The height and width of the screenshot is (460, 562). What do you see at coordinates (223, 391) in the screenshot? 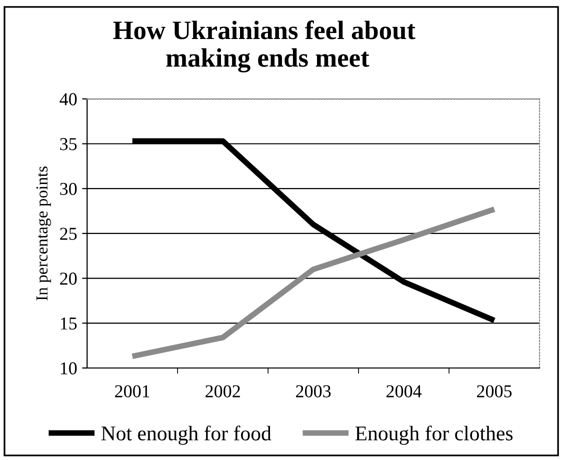
I see `x-tick-label: 2002` at bounding box center [223, 391].